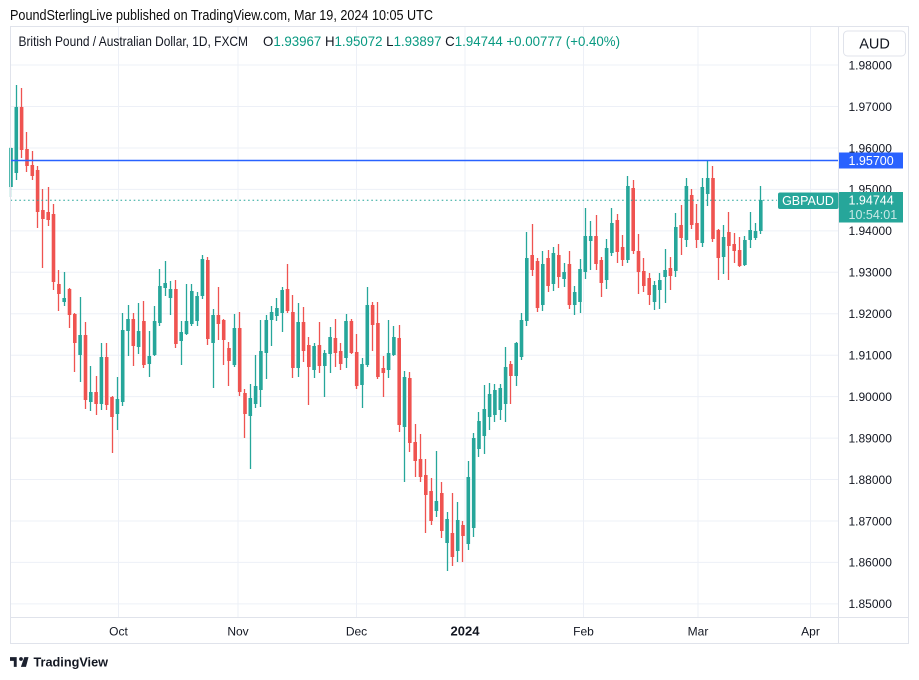  I want to click on svg-text: TradingView, so click(71, 662).